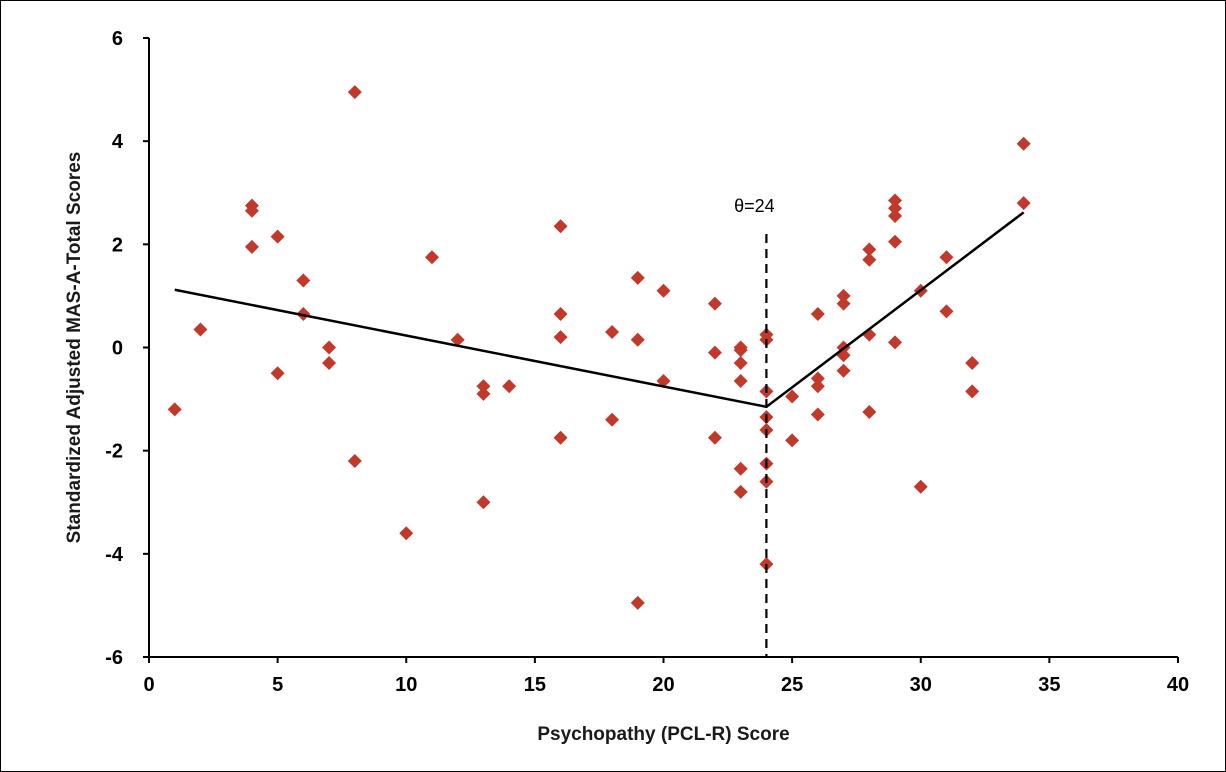 This screenshot has width=1226, height=772. What do you see at coordinates (117, 39) in the screenshot?
I see `y-tick-label: 6` at bounding box center [117, 39].